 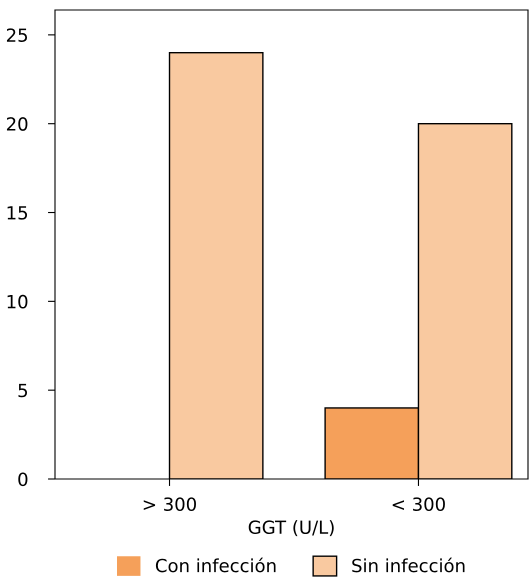 I want to click on y-tick-label: 0, so click(x=23, y=479).